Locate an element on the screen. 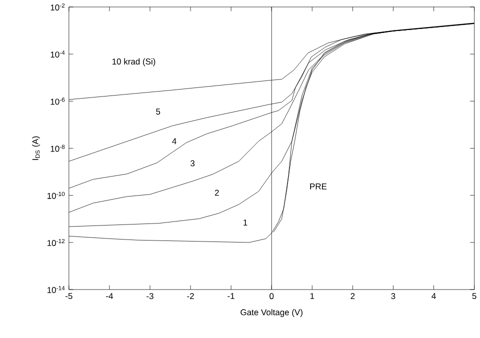  x-tick-label: -4 is located at coordinates (109, 295).